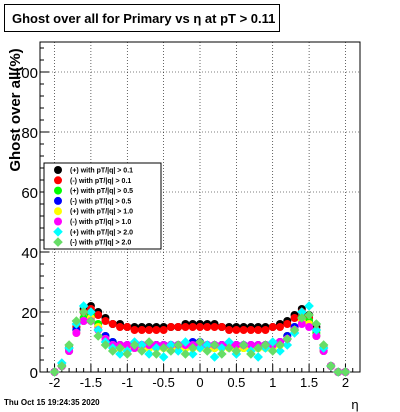 The image size is (400, 412). What do you see at coordinates (199, 382) in the screenshot?
I see `x-tick-label: 0` at bounding box center [199, 382].